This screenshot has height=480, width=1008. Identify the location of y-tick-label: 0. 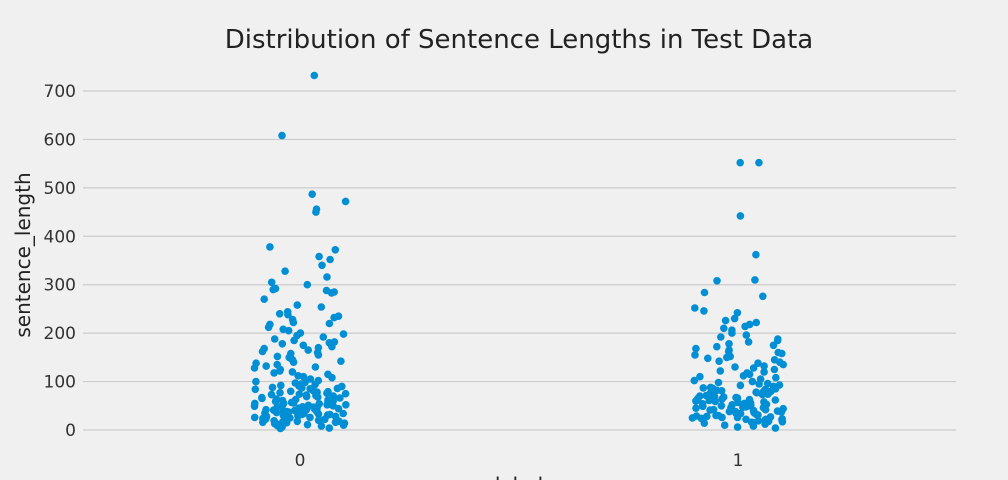
(70, 431).